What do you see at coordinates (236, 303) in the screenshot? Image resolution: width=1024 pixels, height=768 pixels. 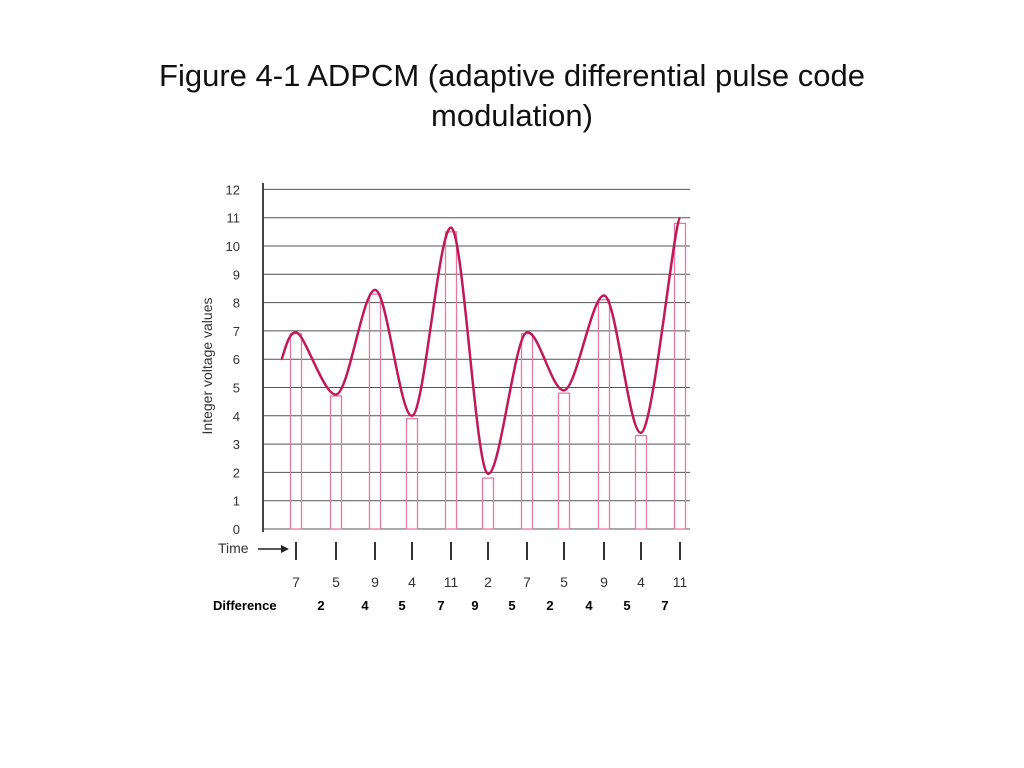 I see `y-tick-label: 8` at bounding box center [236, 303].